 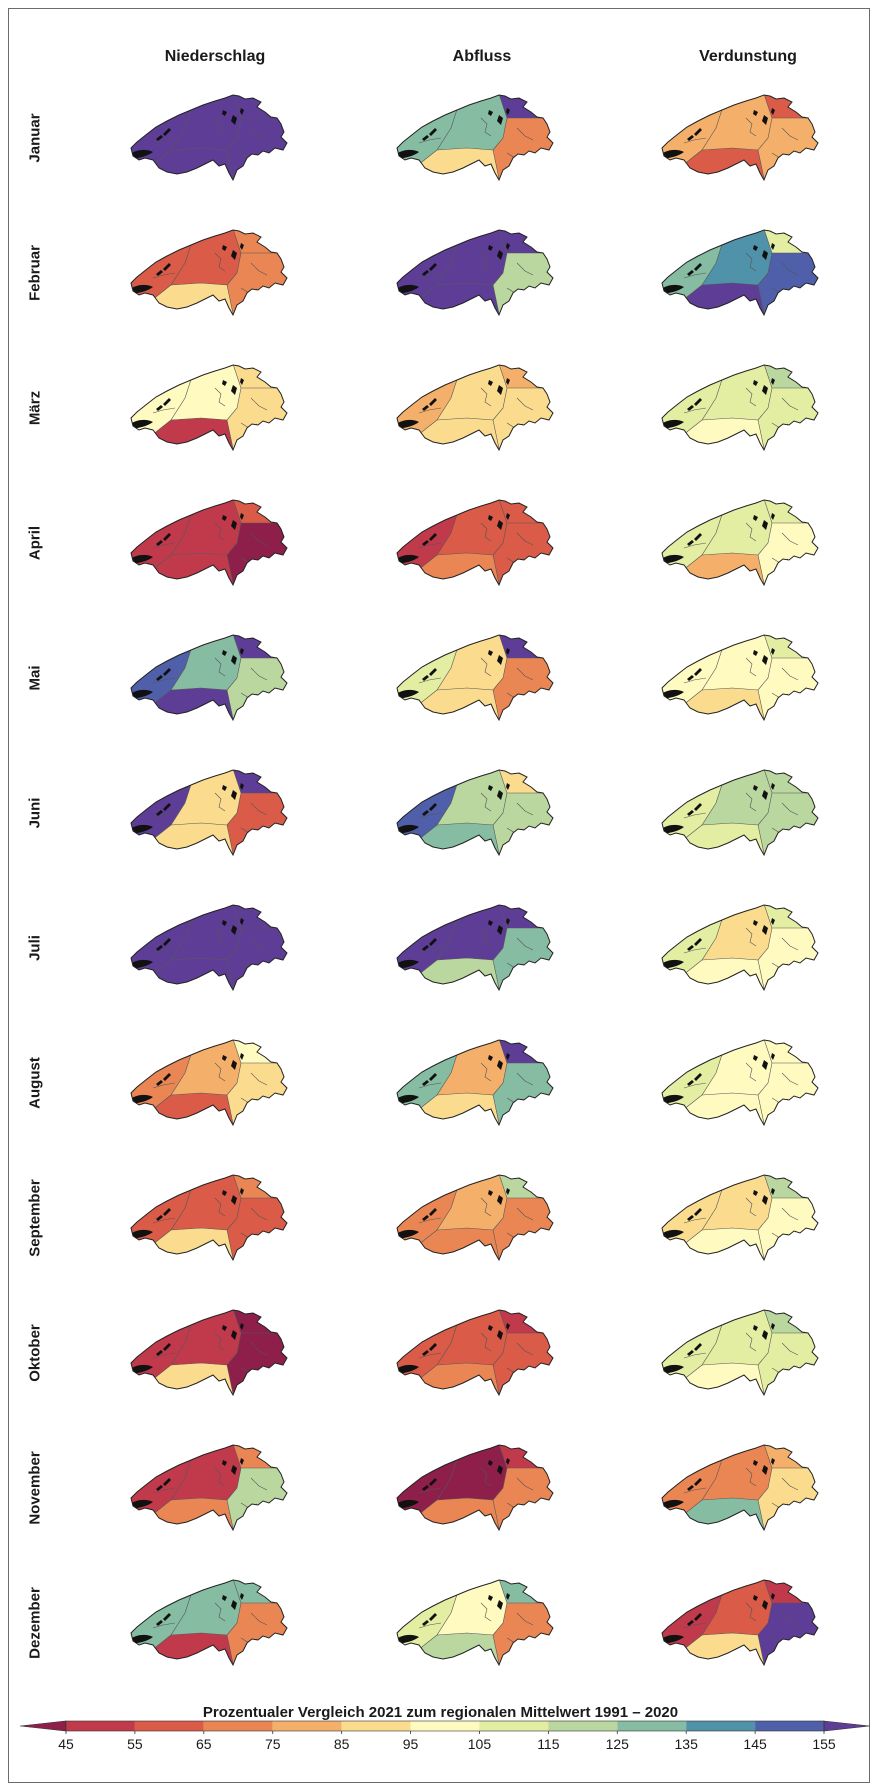 What do you see at coordinates (35, 138) in the screenshot?
I see `row-label-text: Januar` at bounding box center [35, 138].